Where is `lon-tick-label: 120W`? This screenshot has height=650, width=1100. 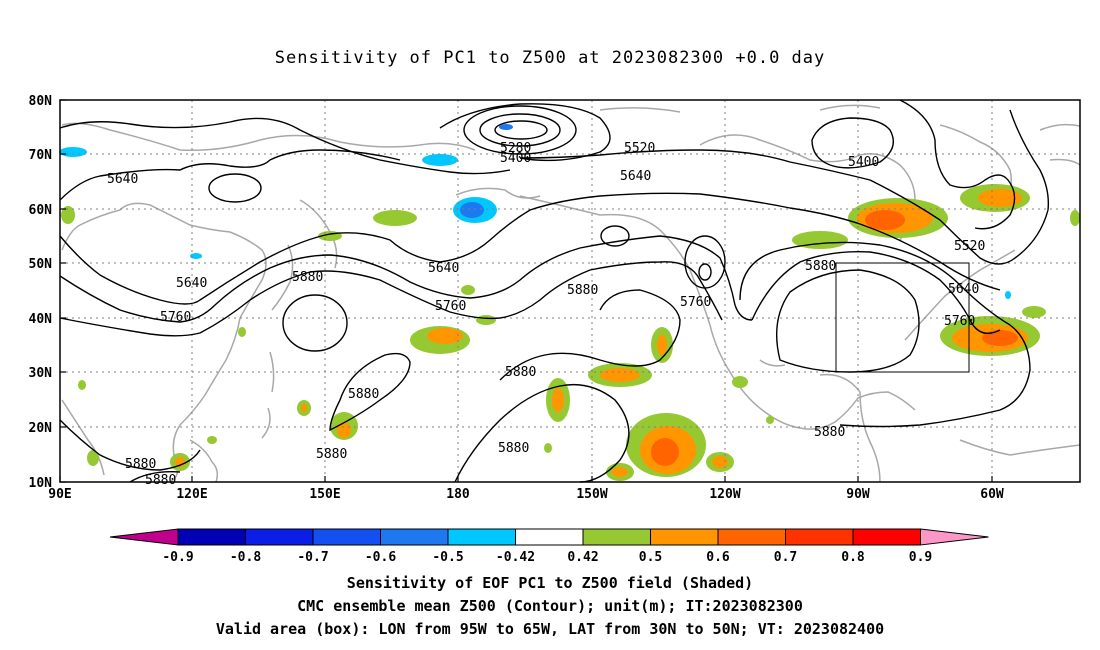 lon-tick-label: 120W is located at coordinates (724, 494).